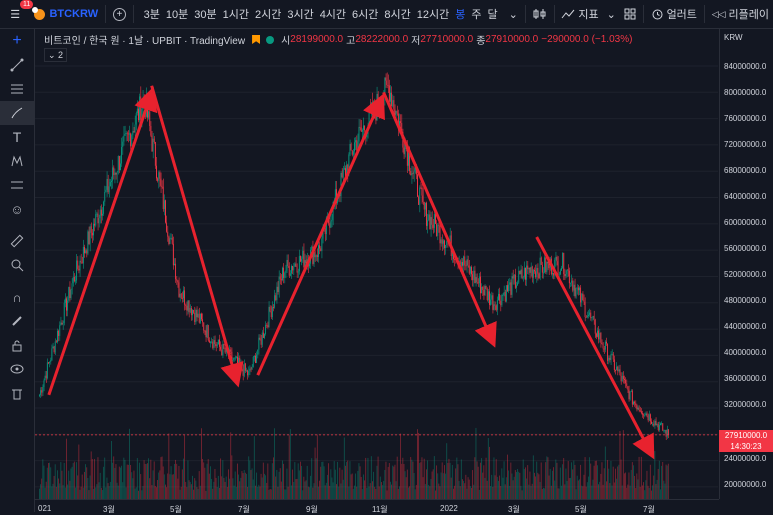 This screenshot has width=773, height=515. I want to click on measure-tool, so click(17, 241).